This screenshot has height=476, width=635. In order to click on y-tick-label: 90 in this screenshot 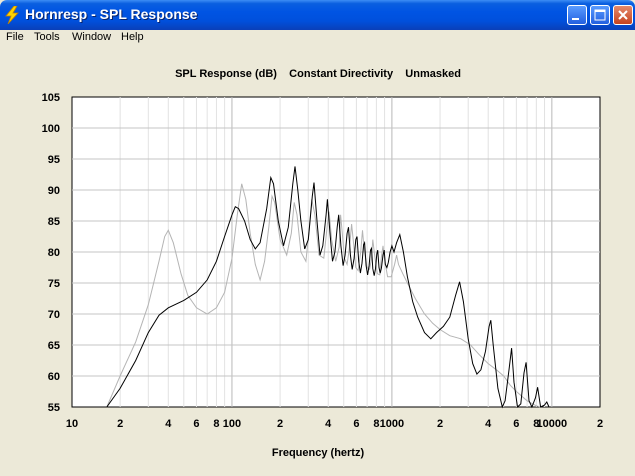, I will do `click(54, 191)`.